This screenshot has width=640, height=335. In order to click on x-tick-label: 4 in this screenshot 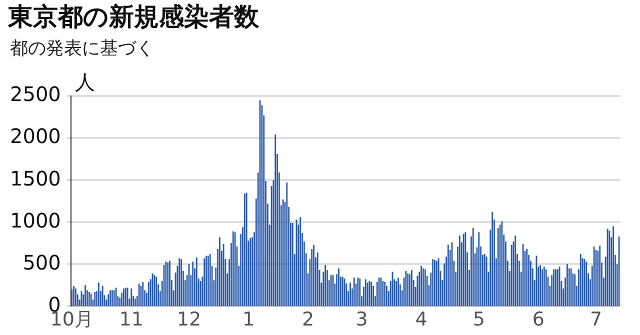, I will do `click(421, 319)`.